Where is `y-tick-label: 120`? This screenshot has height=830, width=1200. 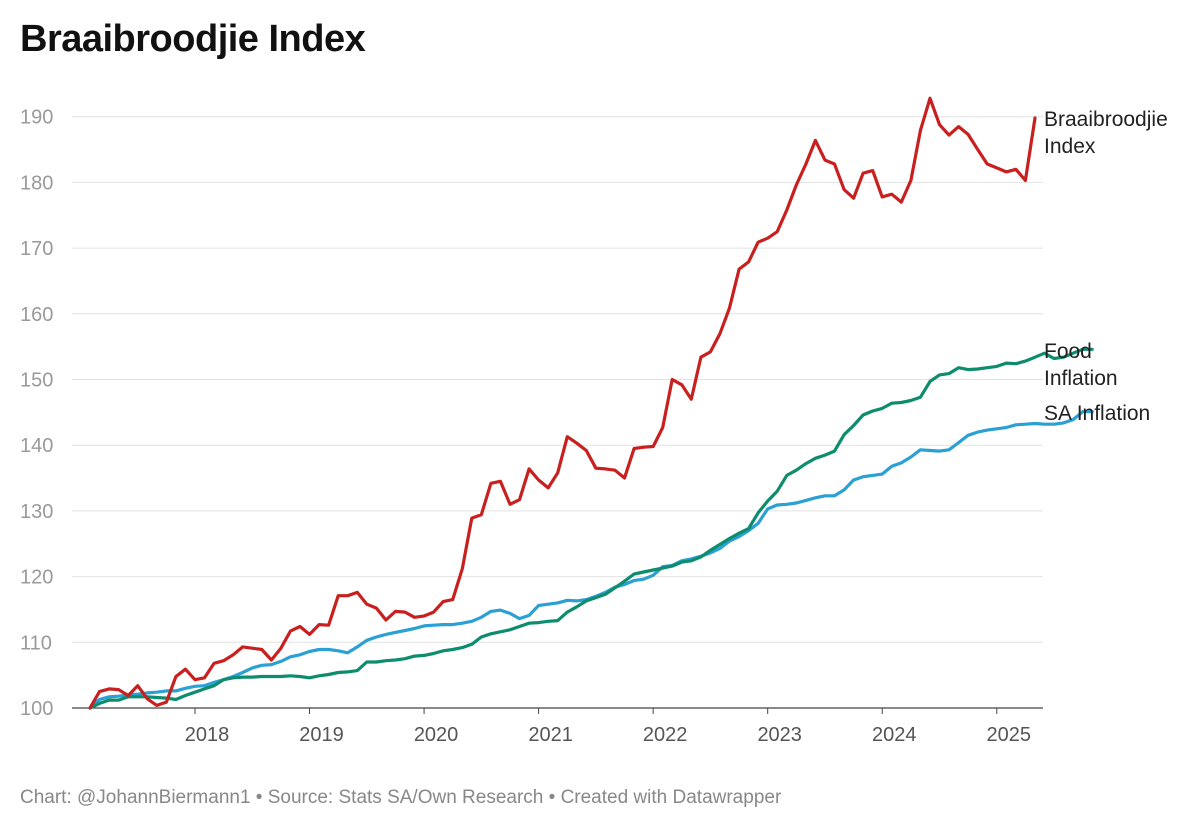 y-tick-label: 120 is located at coordinates (36, 578).